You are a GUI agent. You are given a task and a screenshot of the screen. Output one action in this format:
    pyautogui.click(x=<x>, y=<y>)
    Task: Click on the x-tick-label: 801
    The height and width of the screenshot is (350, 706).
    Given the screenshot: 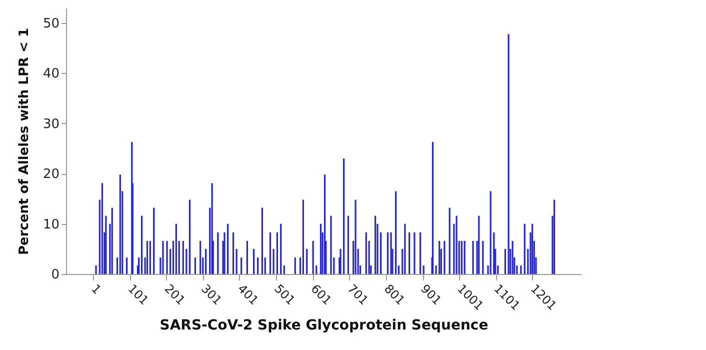 What is the action you would take?
    pyautogui.click(x=394, y=295)
    